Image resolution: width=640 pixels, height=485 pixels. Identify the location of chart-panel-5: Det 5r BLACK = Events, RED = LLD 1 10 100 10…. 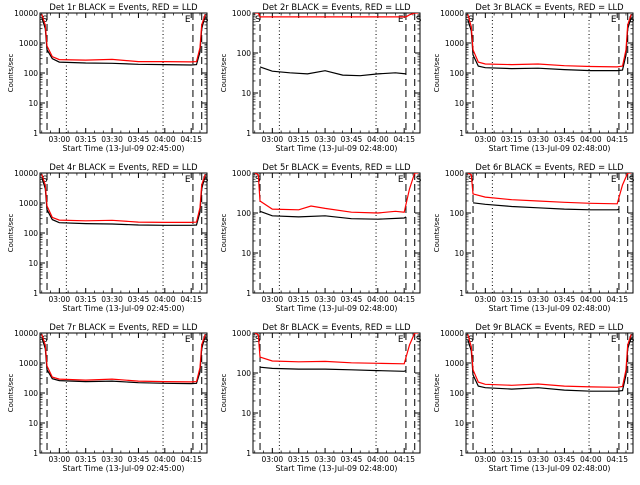
(321, 237).